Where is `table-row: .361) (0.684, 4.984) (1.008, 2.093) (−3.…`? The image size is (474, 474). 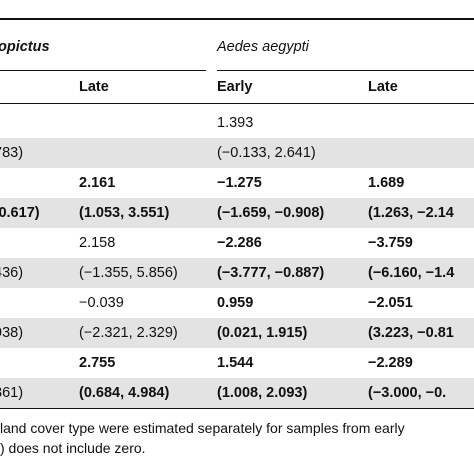
table-row: .361) (0.684, 4.984) (1.008, 2.093) (−3.… is located at coordinates (237, 393).